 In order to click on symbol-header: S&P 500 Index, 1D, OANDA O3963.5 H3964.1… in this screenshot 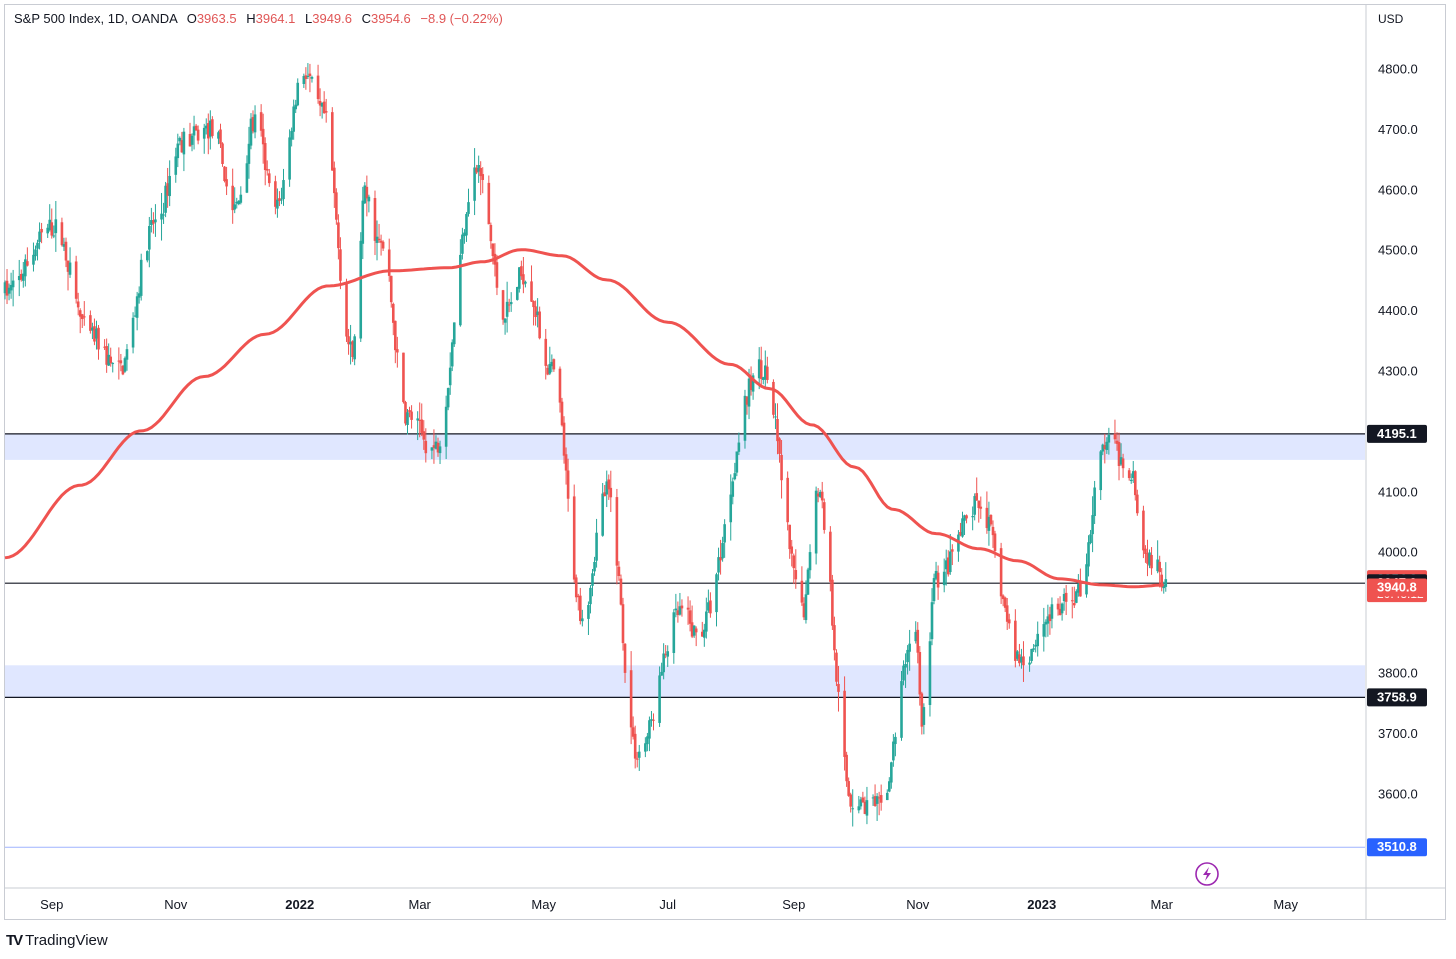, I will do `click(258, 18)`.